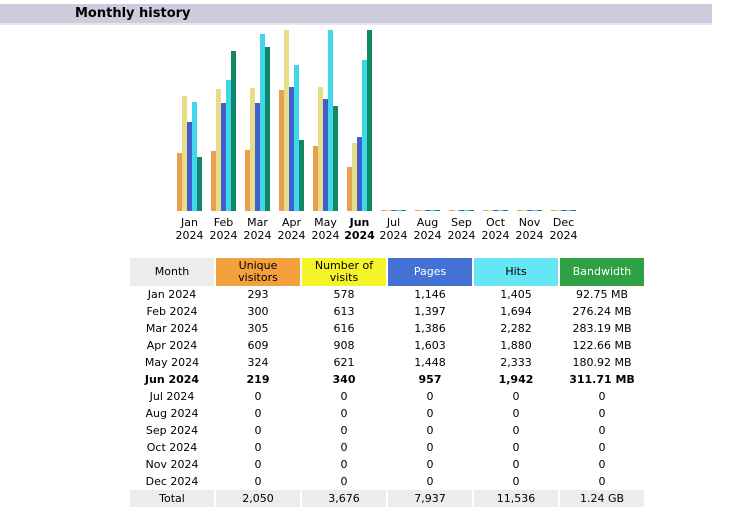  What do you see at coordinates (430, 272) in the screenshot?
I see `col-header-pages: Pages` at bounding box center [430, 272].